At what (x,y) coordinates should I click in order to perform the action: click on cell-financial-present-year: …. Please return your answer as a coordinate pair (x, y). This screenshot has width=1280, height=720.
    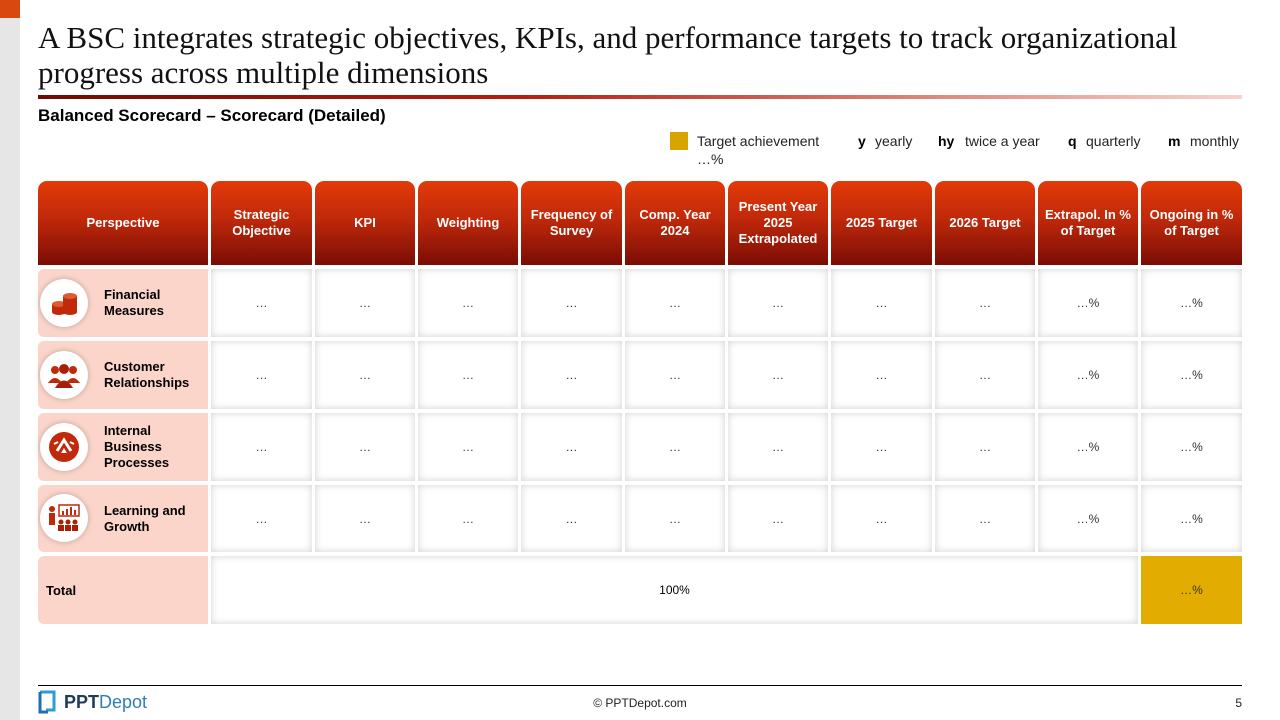
    Looking at the image, I should click on (778, 303).